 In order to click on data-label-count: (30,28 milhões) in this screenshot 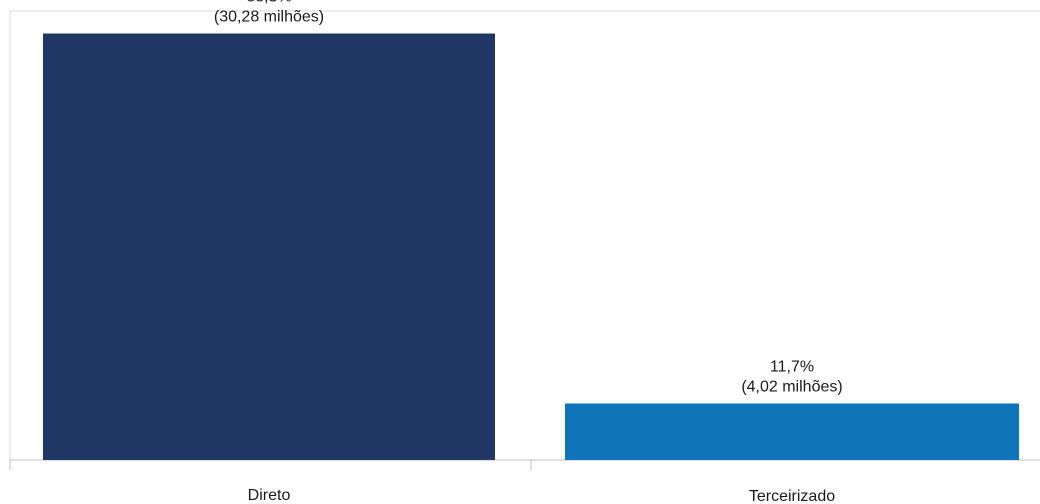, I will do `click(269, 17)`.